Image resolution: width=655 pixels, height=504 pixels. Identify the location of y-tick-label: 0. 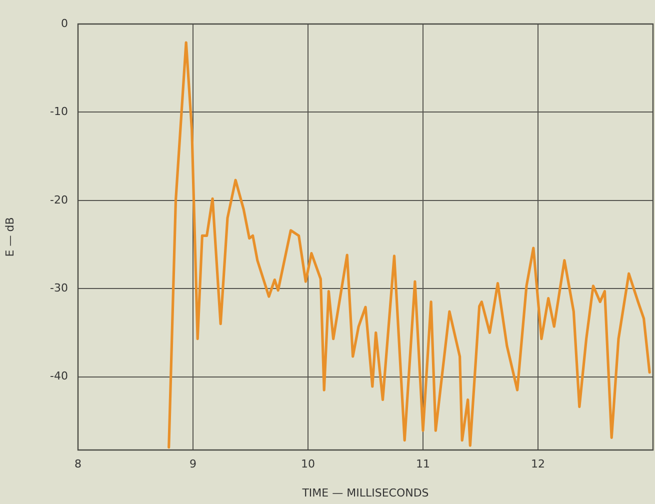
(64, 23).